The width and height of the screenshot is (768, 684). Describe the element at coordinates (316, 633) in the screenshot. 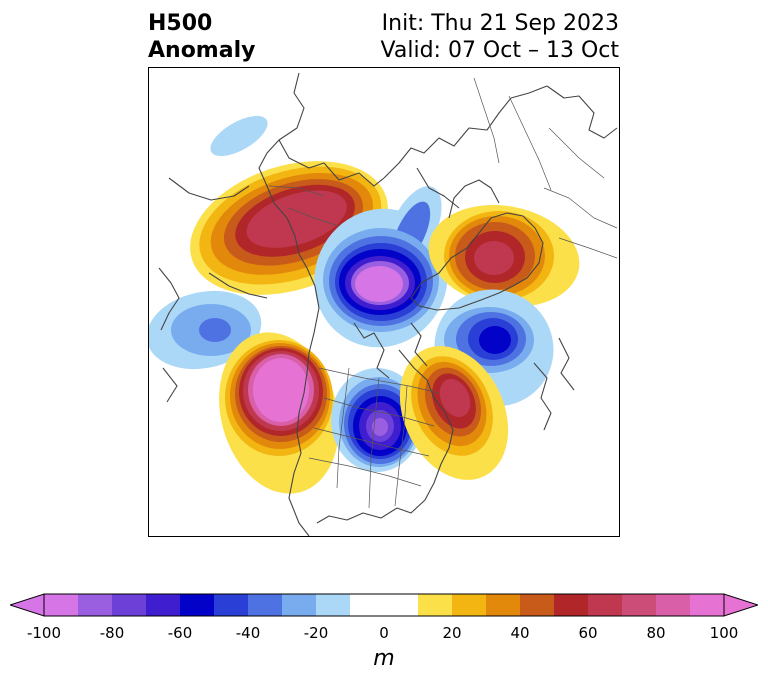

I see `colorbar-tick-label: -20` at that location.